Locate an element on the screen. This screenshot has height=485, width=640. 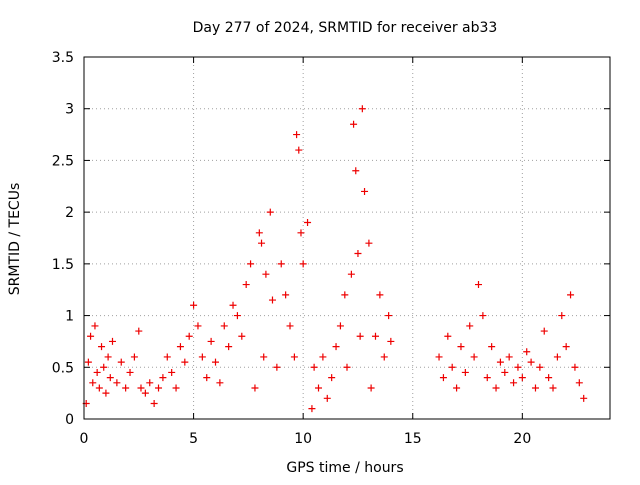
y-tick-label: 0 is located at coordinates (69, 420).